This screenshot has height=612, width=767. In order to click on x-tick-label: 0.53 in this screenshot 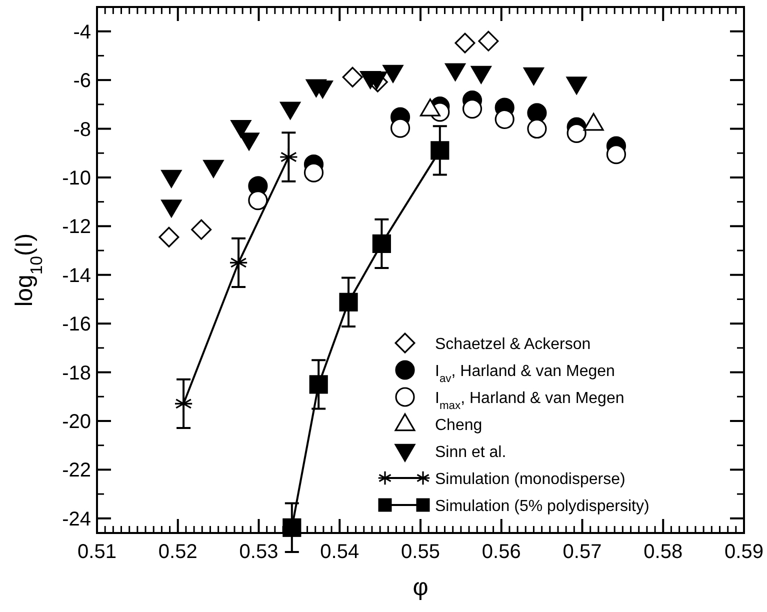, I will do `click(258, 552)`.